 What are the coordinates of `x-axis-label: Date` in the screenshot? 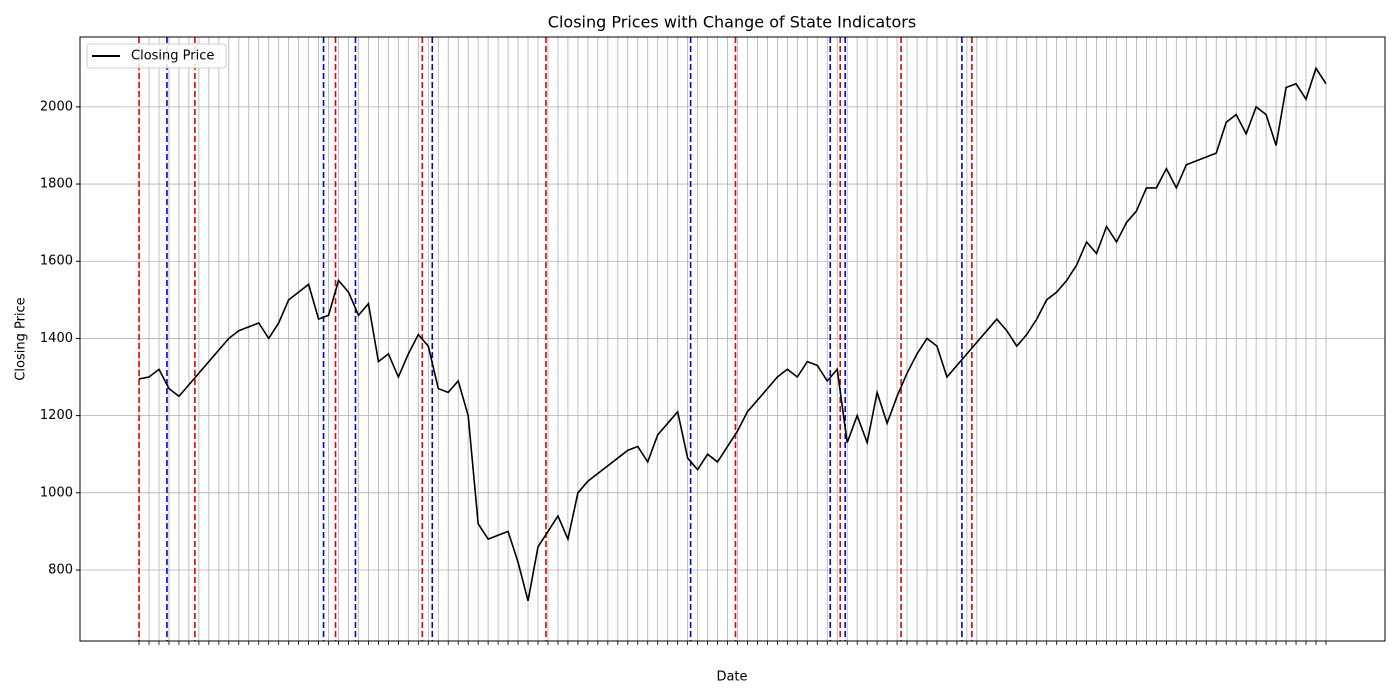 It's located at (731, 677).